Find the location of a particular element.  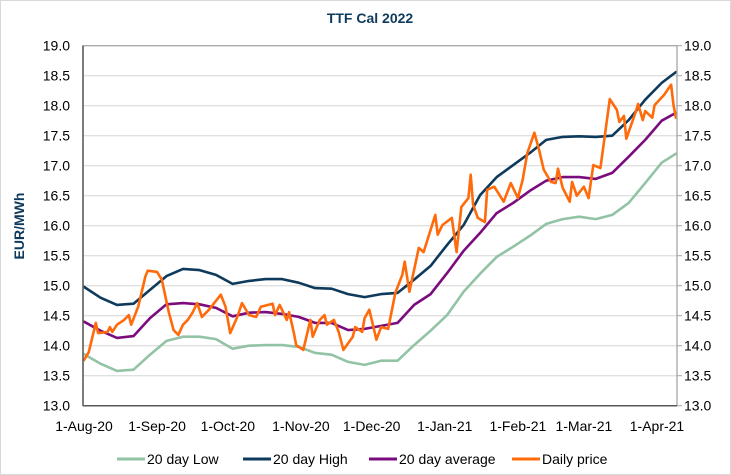

y-tick-label-right: 17.0 is located at coordinates (697, 166).